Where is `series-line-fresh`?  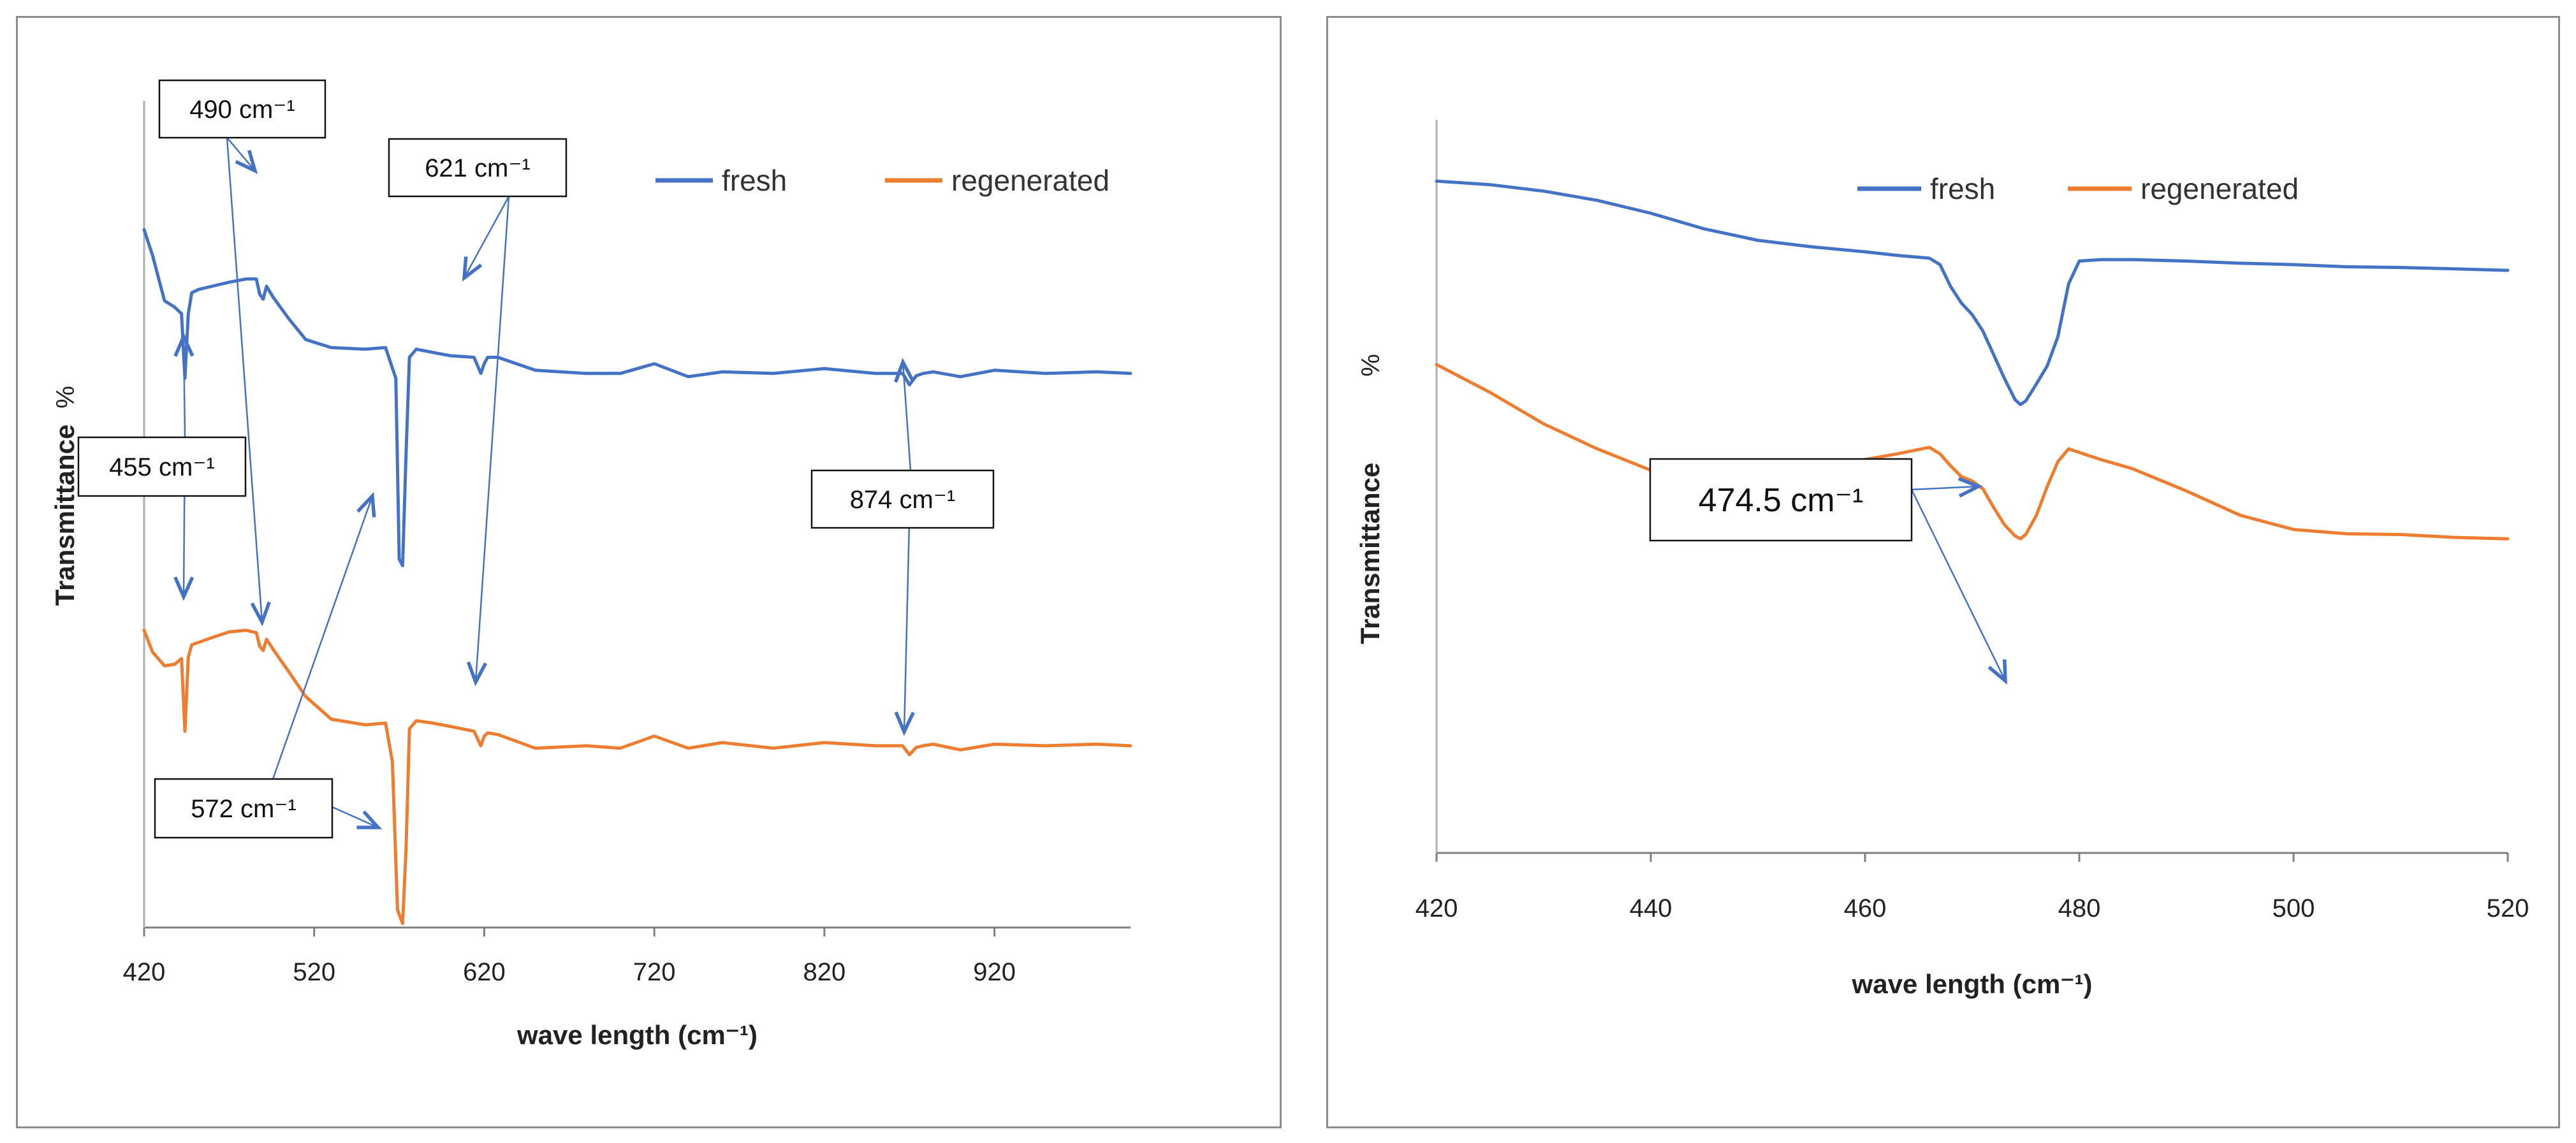
series-line-fresh is located at coordinates (1972, 293).